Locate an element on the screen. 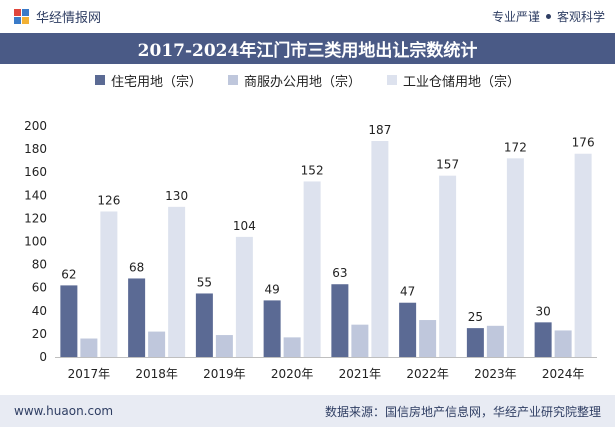 Image resolution: width=615 pixels, height=427 pixels. x-tick-label: 2019年 is located at coordinates (224, 374).